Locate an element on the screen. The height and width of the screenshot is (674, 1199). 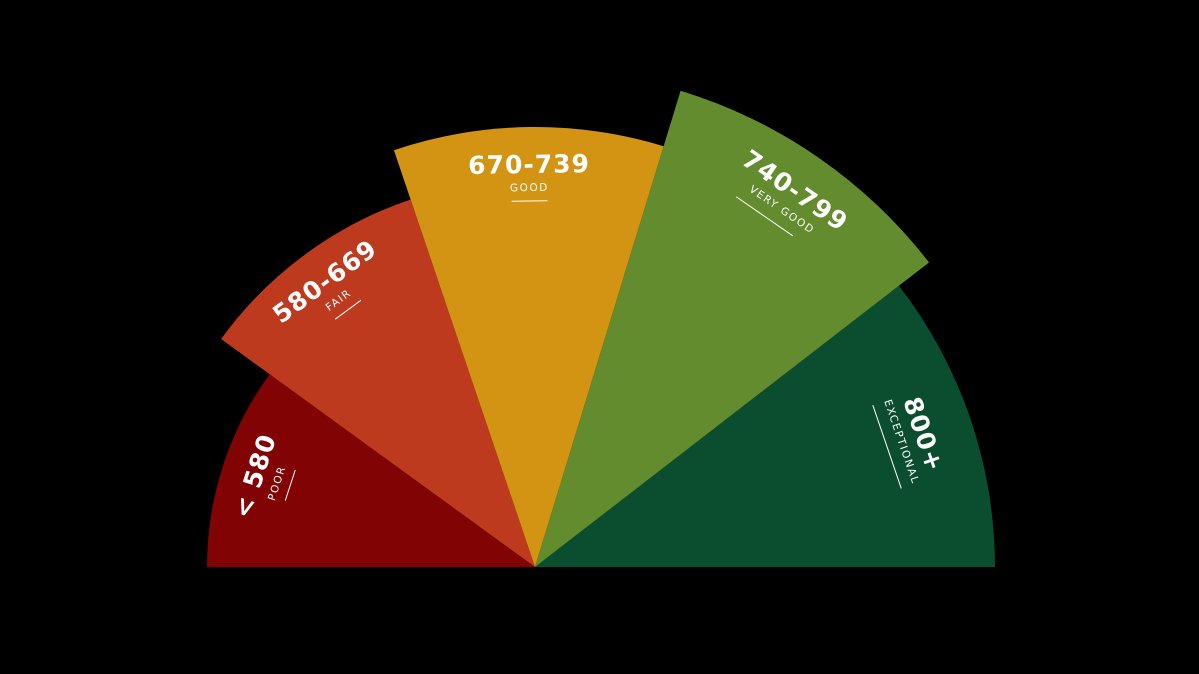
segment-good is located at coordinates (528, 347).